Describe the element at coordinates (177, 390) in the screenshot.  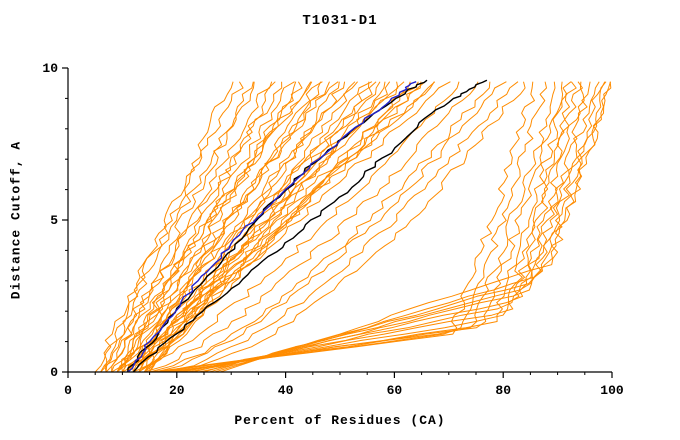
I see `svg-text: 20` at that location.